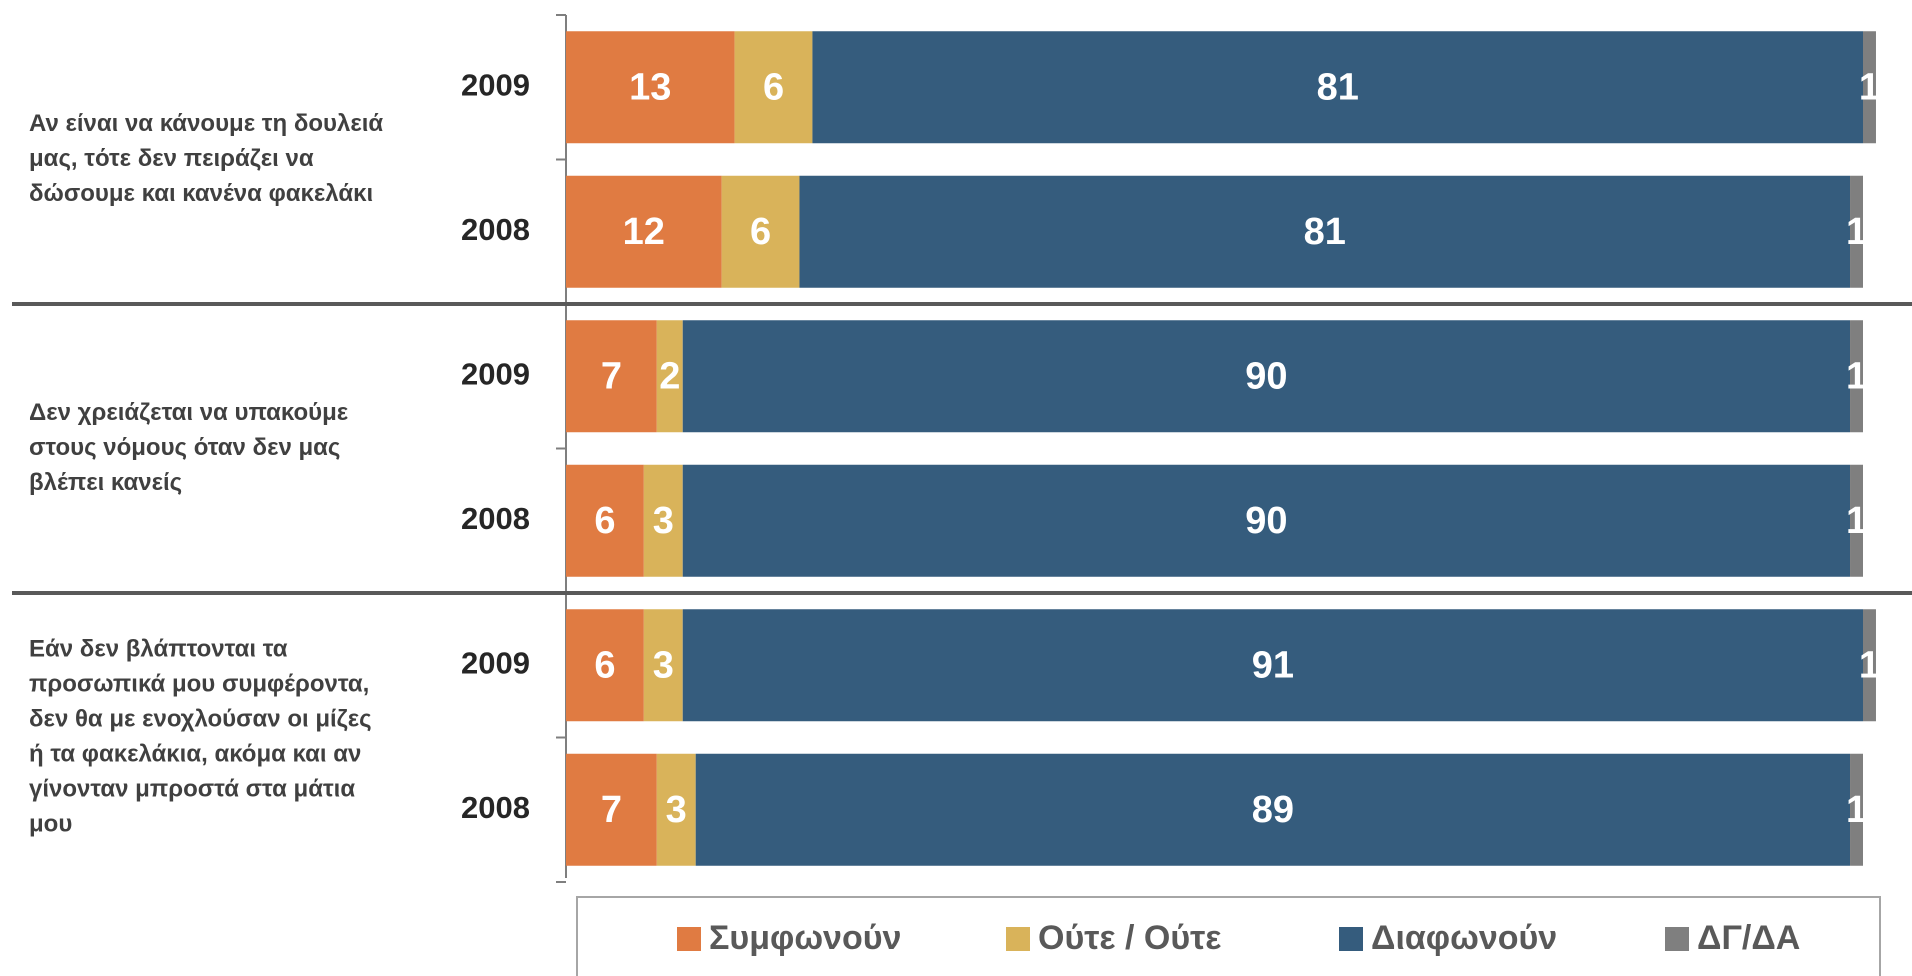  Describe the element at coordinates (50, 823) in the screenshot. I see `question-label: μου` at that location.